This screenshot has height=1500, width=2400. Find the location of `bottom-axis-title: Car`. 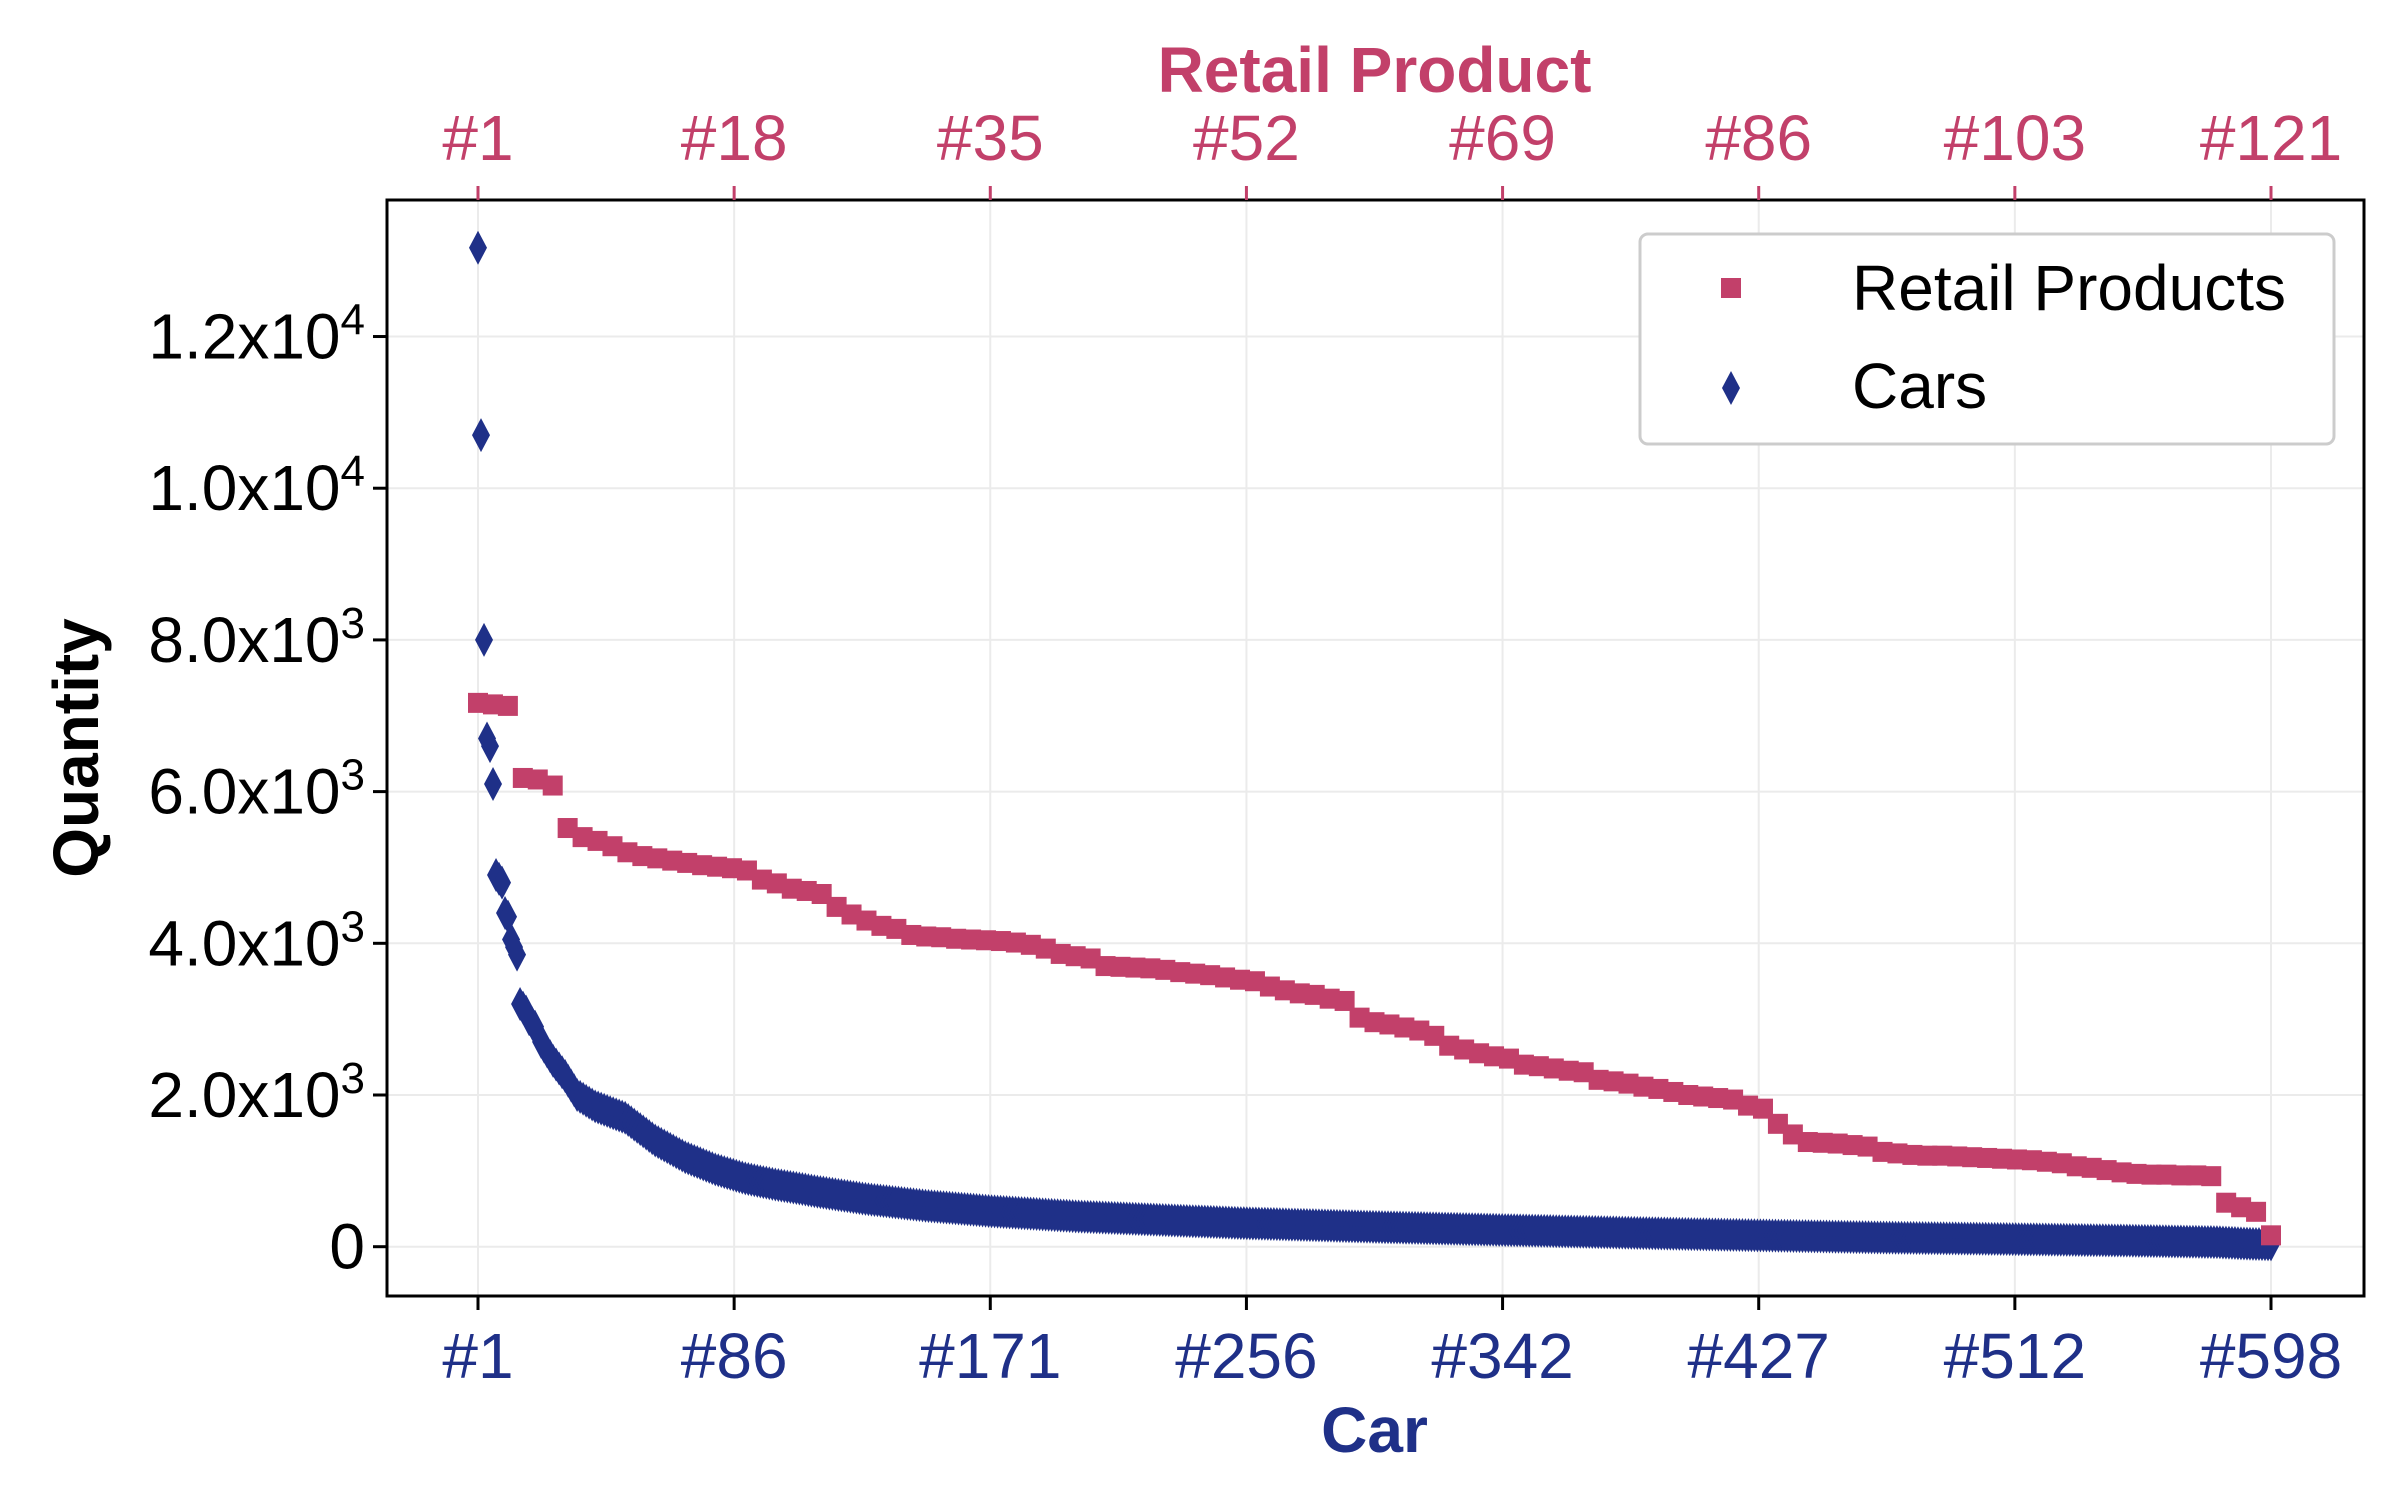

bottom-axis-title: Car is located at coordinates (1374, 1430).